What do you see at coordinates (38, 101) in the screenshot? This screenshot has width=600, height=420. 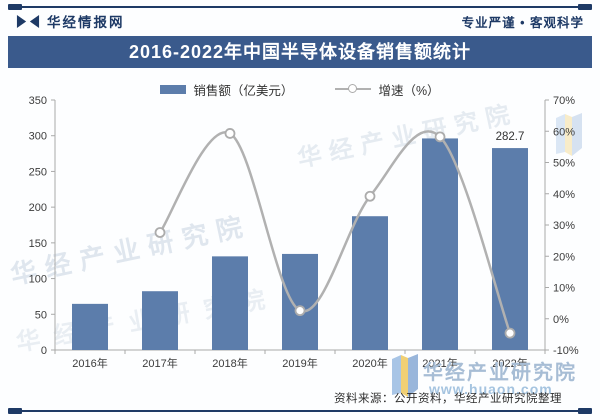 I see `y-axis-left-label: 350` at bounding box center [38, 101].